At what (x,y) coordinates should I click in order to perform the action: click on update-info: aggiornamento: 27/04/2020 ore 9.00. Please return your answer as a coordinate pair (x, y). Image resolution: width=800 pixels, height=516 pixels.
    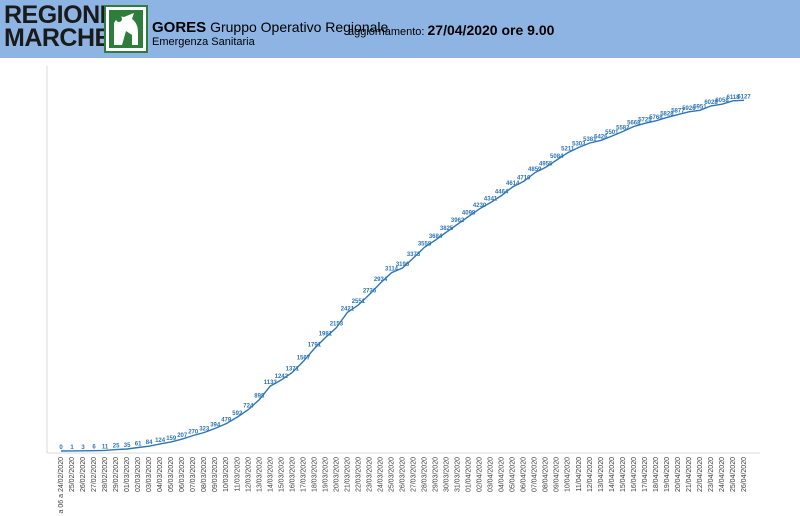
    Looking at the image, I should click on (451, 30).